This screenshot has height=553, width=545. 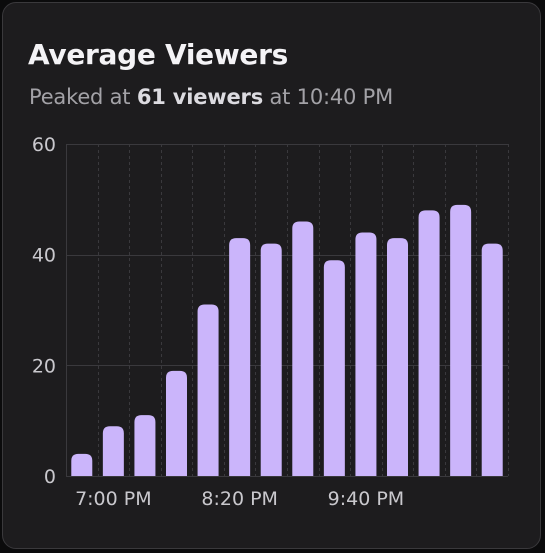 What do you see at coordinates (113, 499) in the screenshot?
I see `x-tick-label: 7:00 PM` at bounding box center [113, 499].